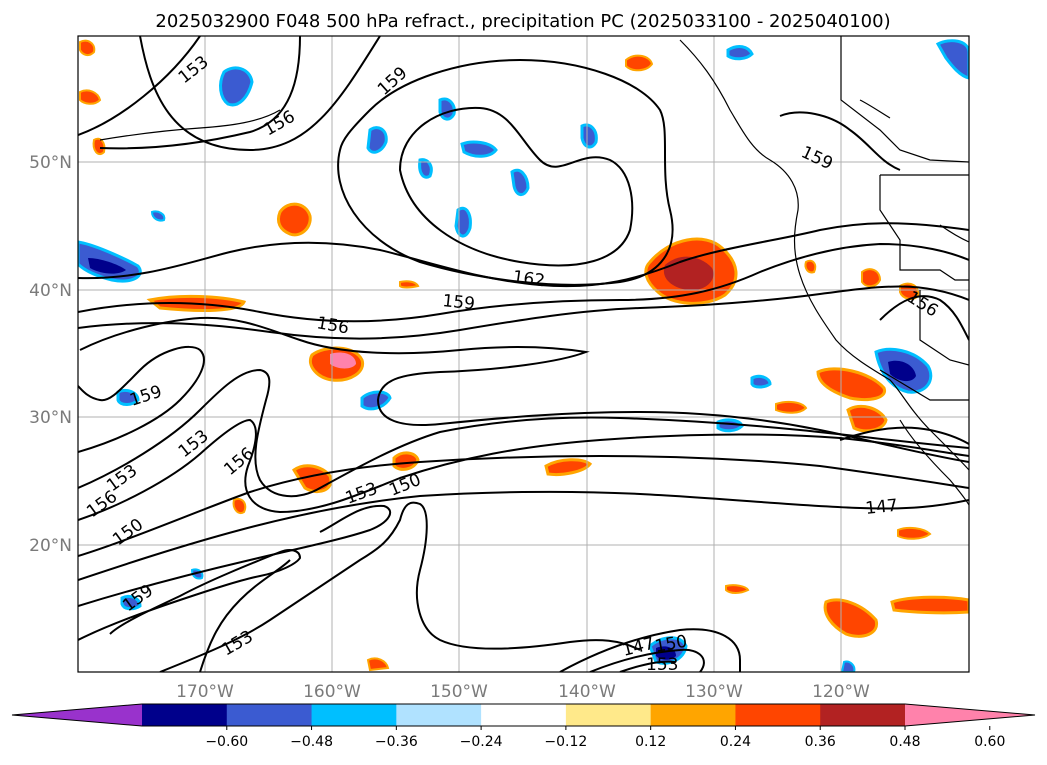 The height and width of the screenshot is (765, 1047). I want to click on contour-label: 162, so click(528, 279).